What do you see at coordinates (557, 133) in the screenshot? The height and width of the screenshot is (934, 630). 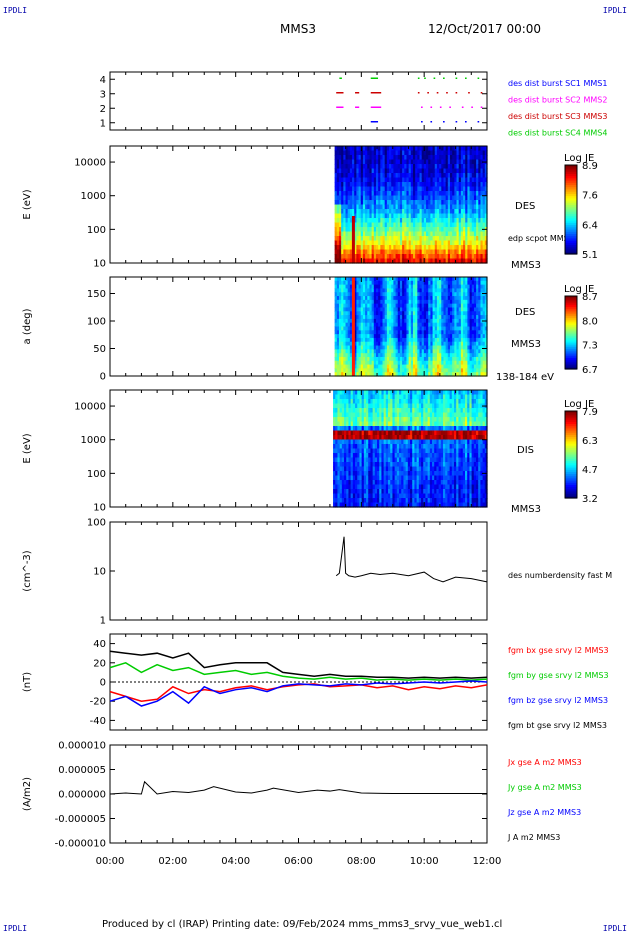 I see `burst-legend-entry: des dist burst SC4 MMS4` at bounding box center [557, 133].